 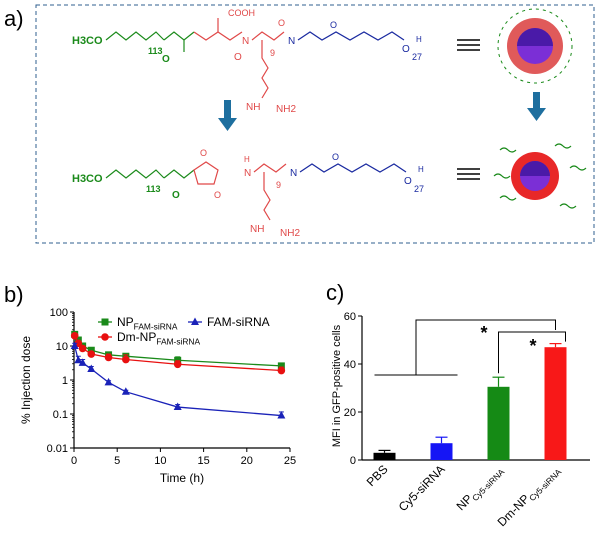 I want to click on category-label: NPCy5-siRNA, so click(x=480, y=488).